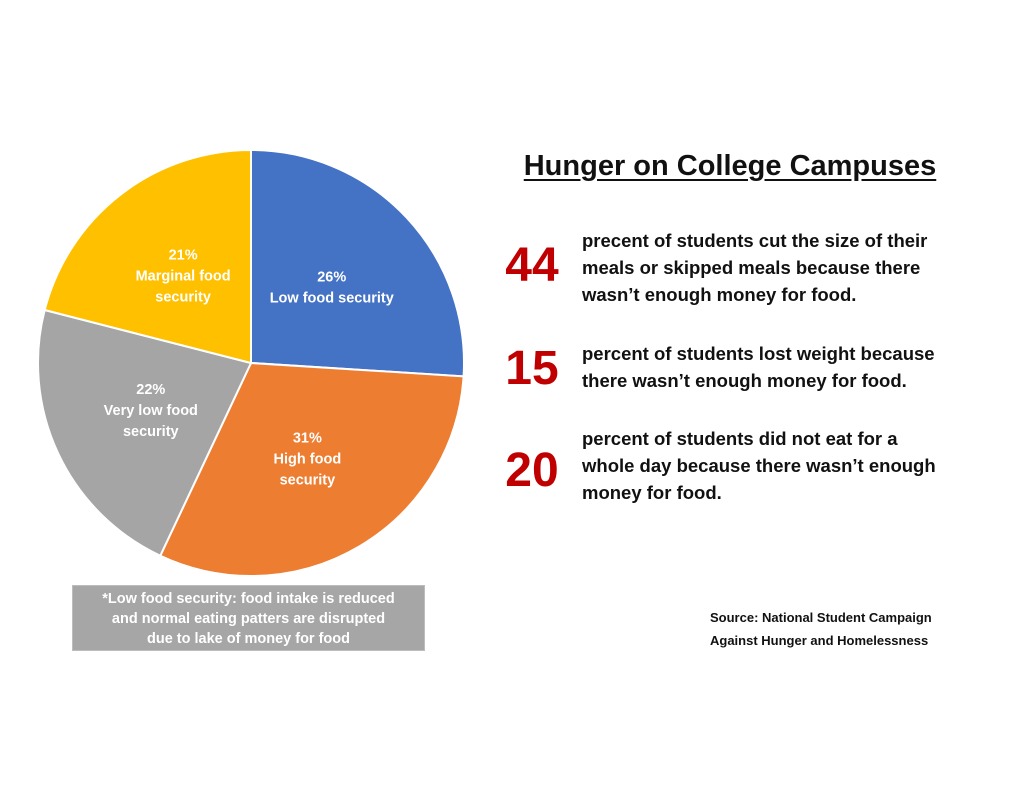  Describe the element at coordinates (758, 353) in the screenshot. I see `stat-line: percent of students lost weight because` at that location.